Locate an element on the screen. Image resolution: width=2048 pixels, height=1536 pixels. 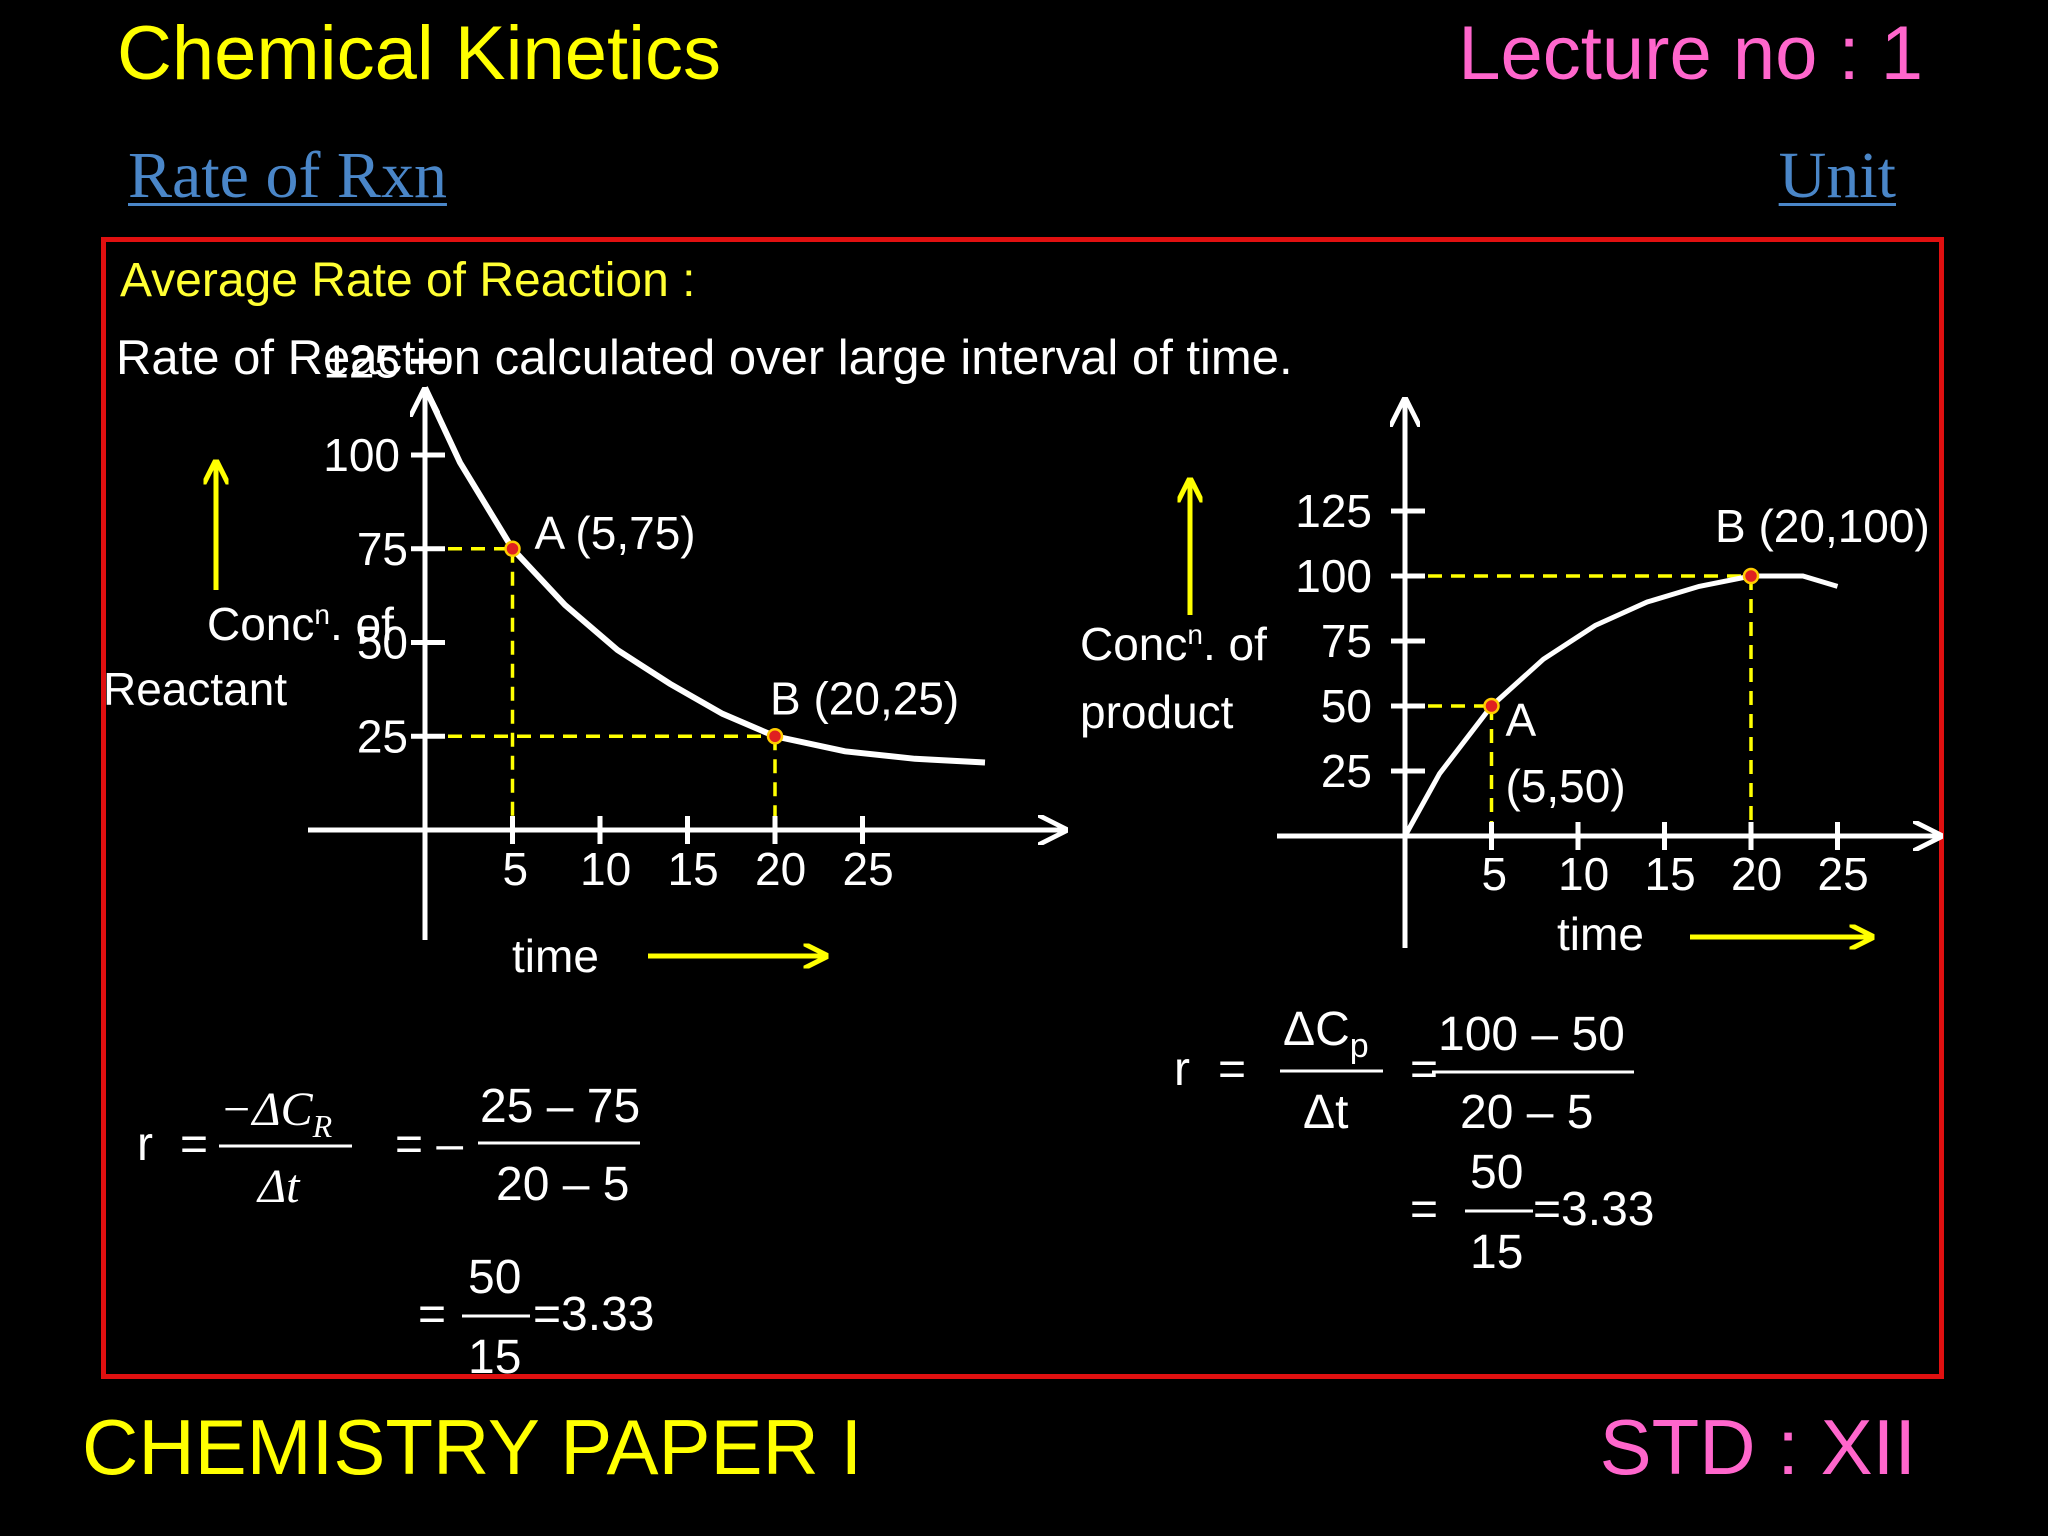
product-point-label-0-line2: (5,50) is located at coordinates (1566, 786).